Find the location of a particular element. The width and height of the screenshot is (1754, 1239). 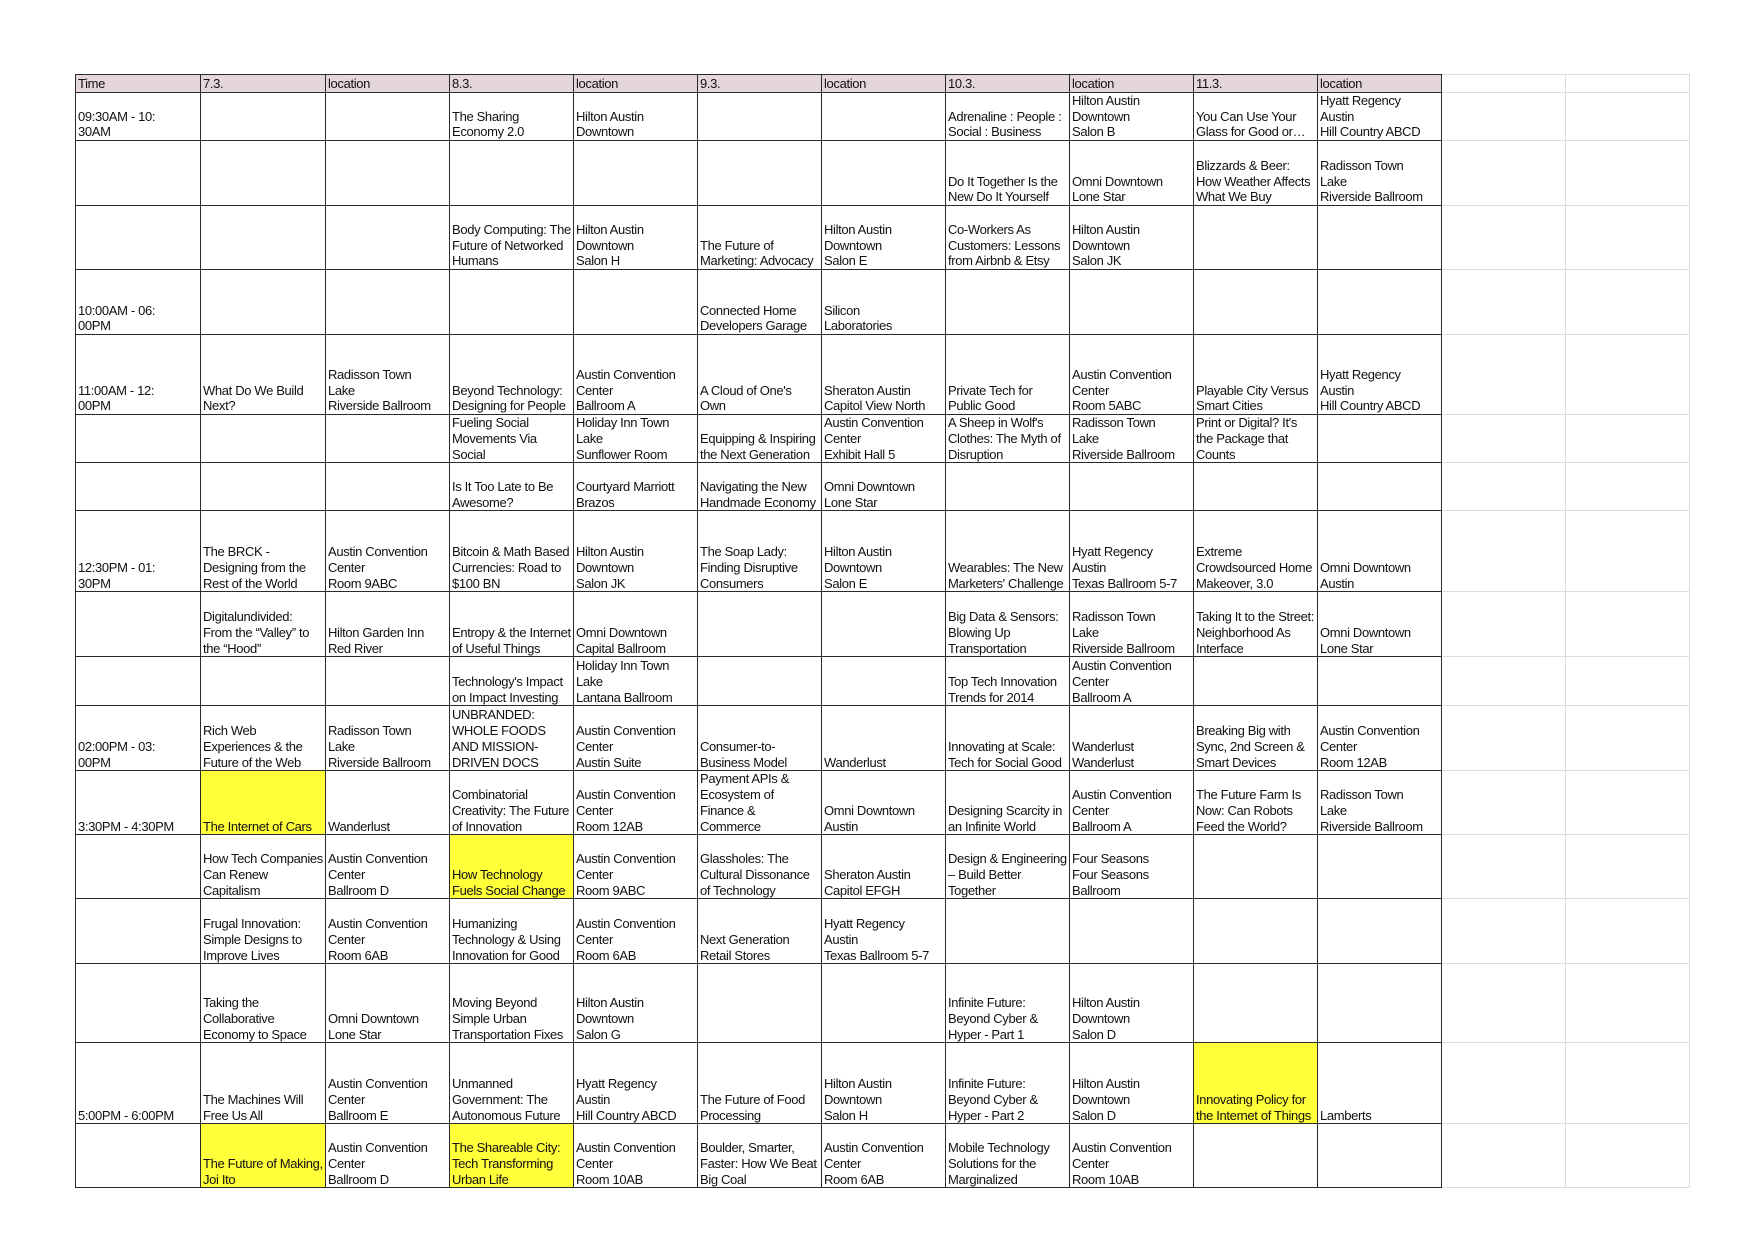

session-cell: The Future of Marketing: Advocacy is located at coordinates (759, 238).